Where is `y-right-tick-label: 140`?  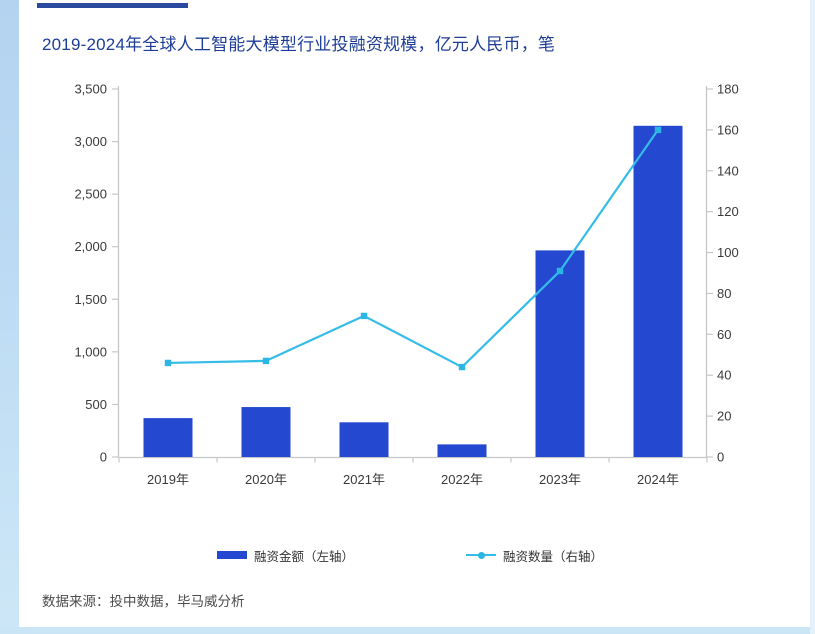 y-right-tick-label: 140 is located at coordinates (728, 170).